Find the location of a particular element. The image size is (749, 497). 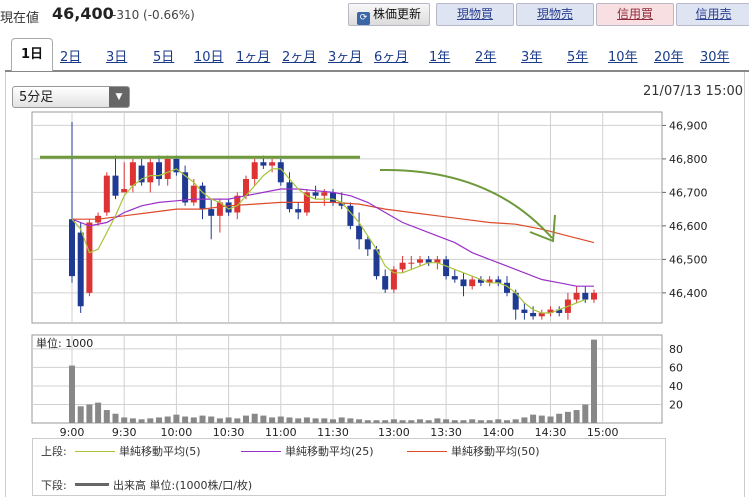

y-tick-label: 46,500 is located at coordinates (688, 259).